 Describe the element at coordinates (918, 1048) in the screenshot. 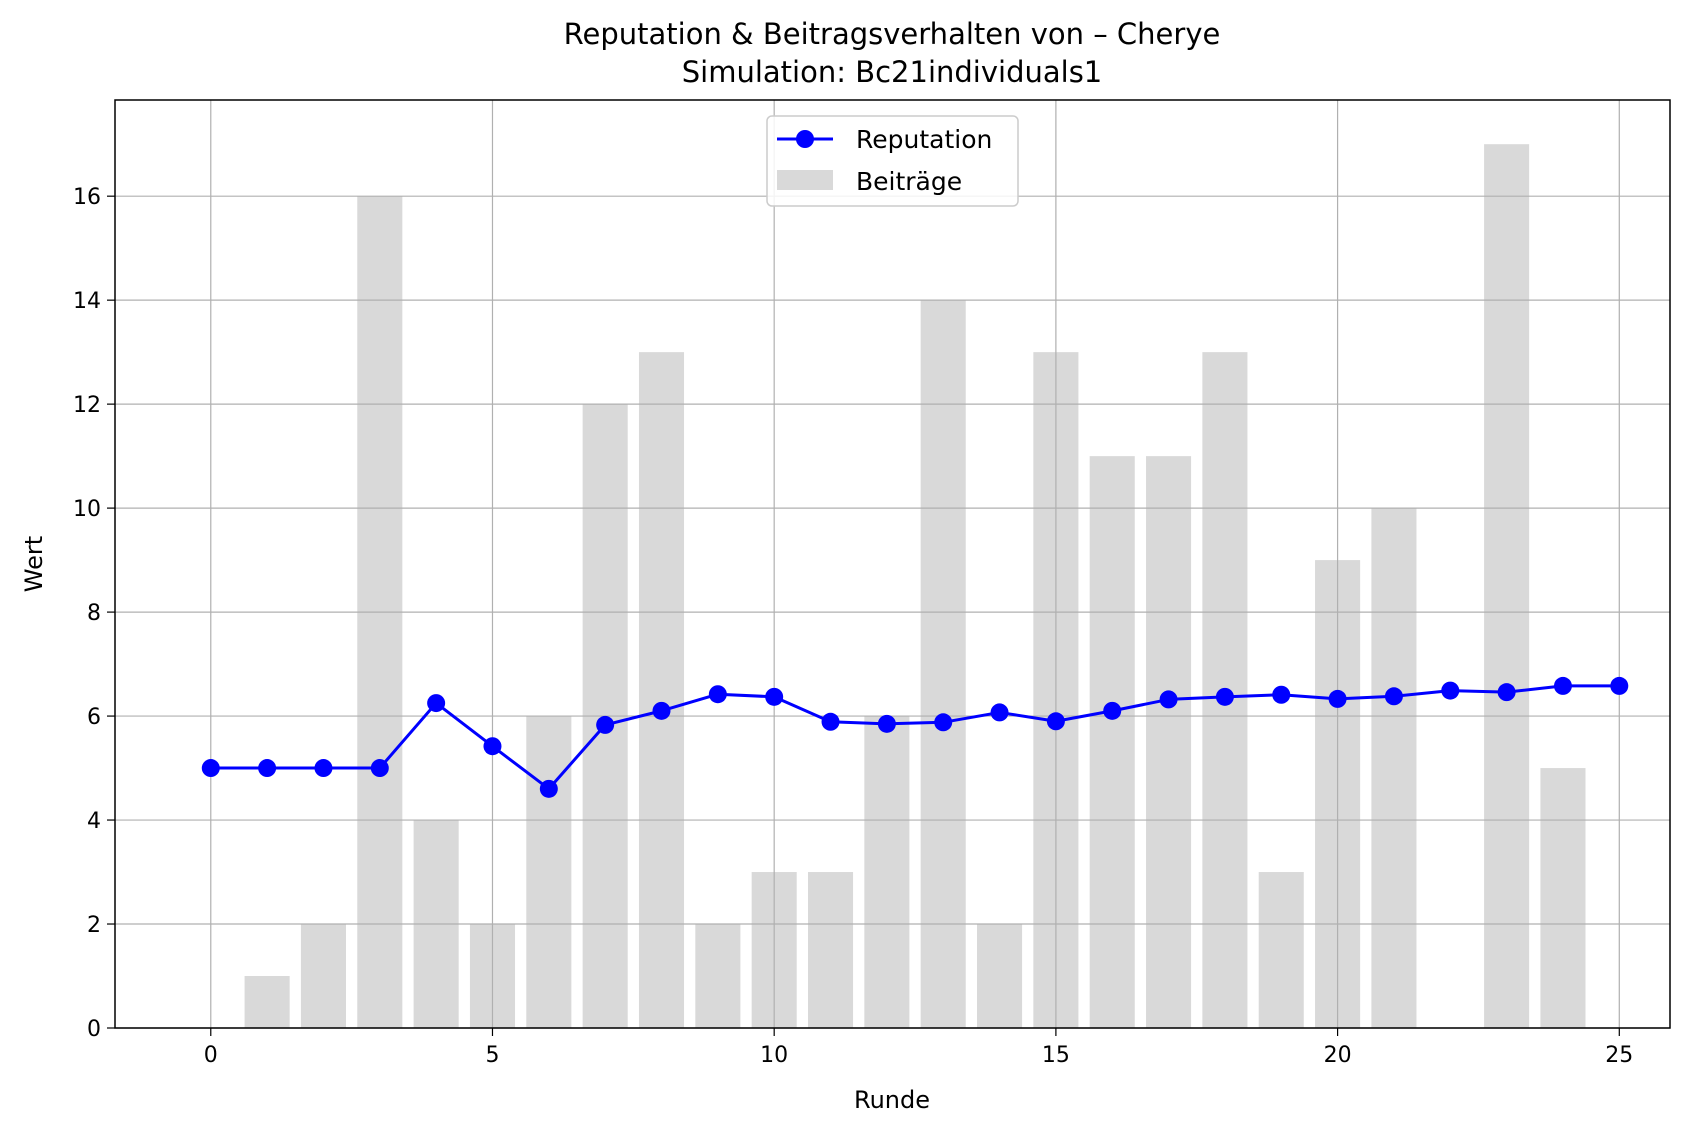

I see `x-axis-ticks: 0 5 10 15 20 25` at that location.